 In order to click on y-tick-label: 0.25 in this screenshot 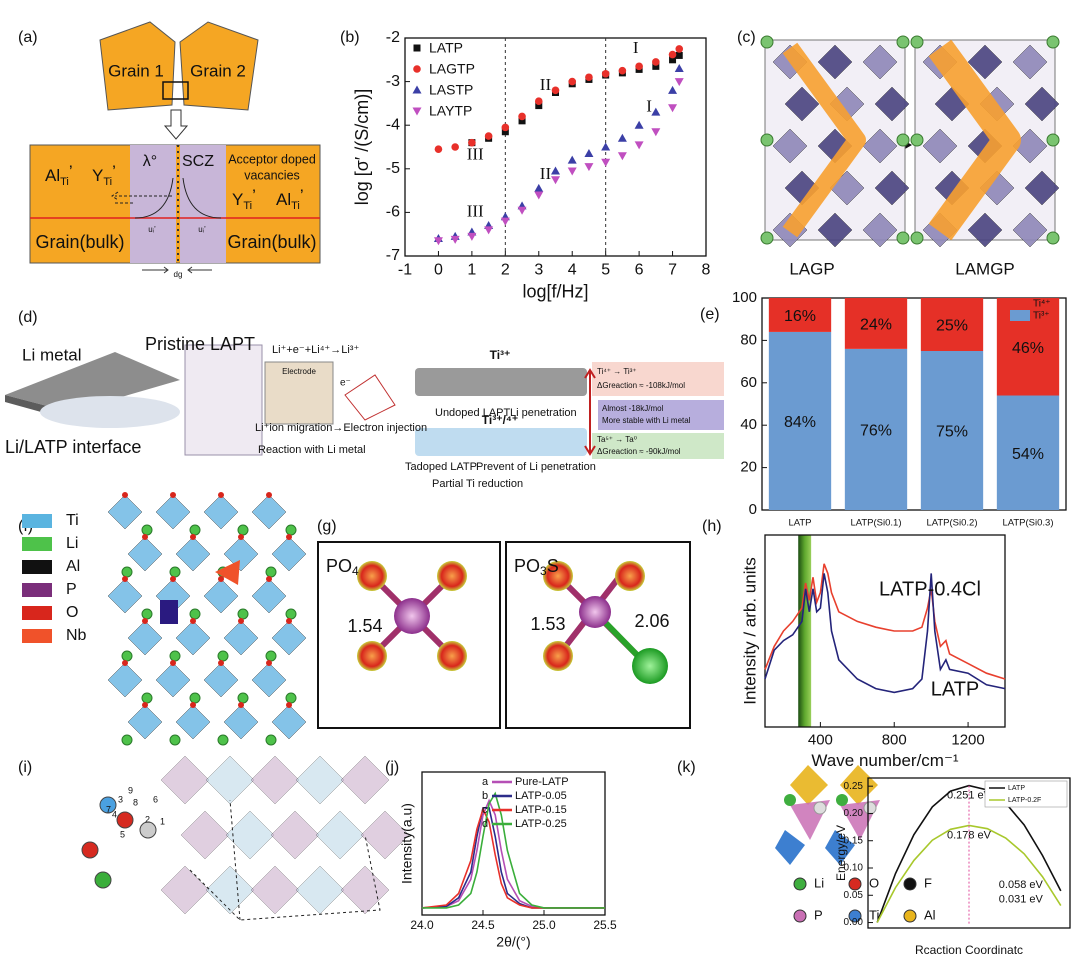, I will do `click(854, 786)`.